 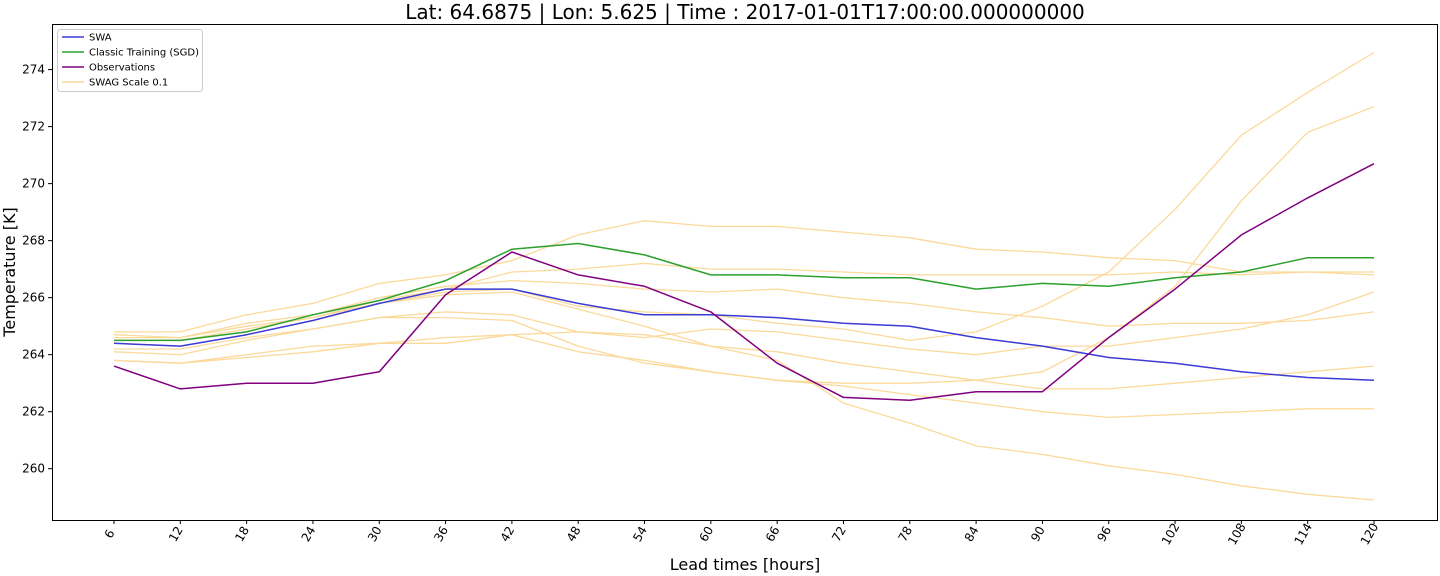 What do you see at coordinates (9, 272) in the screenshot?
I see `y-axis-title: Temperature [K]` at bounding box center [9, 272].